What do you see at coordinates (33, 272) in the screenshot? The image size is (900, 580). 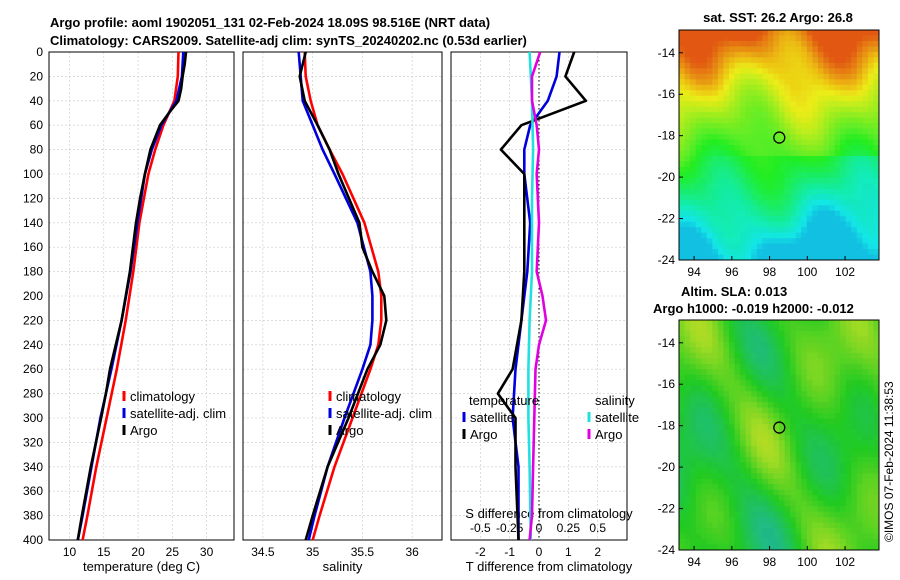 I see `y-tick-label: 180` at bounding box center [33, 272].